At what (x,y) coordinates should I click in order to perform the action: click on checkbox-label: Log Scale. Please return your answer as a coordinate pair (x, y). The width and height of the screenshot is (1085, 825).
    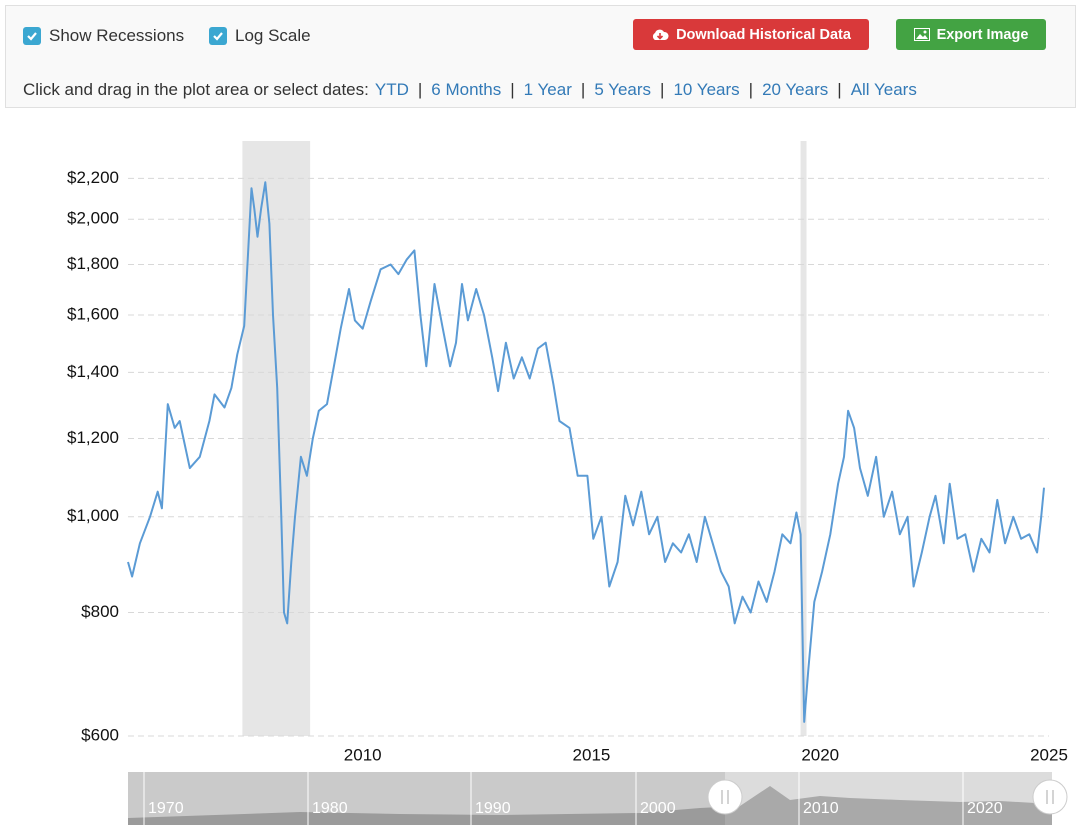
    Looking at the image, I should click on (273, 35).